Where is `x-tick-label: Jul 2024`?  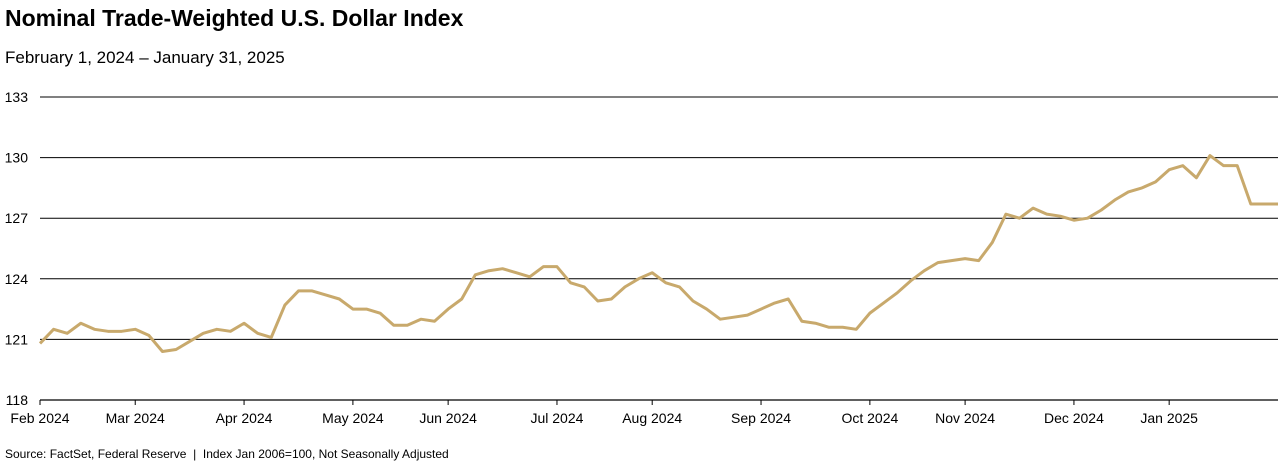
x-tick-label: Jul 2024 is located at coordinates (556, 418).